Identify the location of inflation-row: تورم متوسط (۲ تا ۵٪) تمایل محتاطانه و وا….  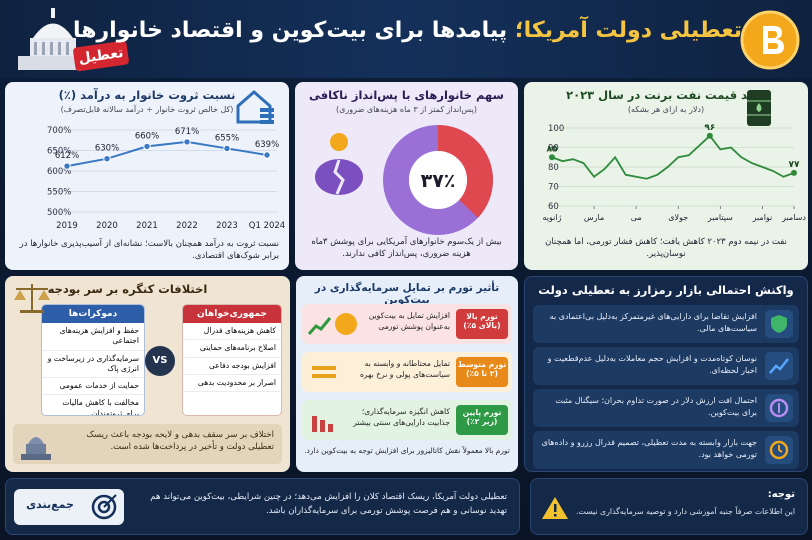
(407, 372).